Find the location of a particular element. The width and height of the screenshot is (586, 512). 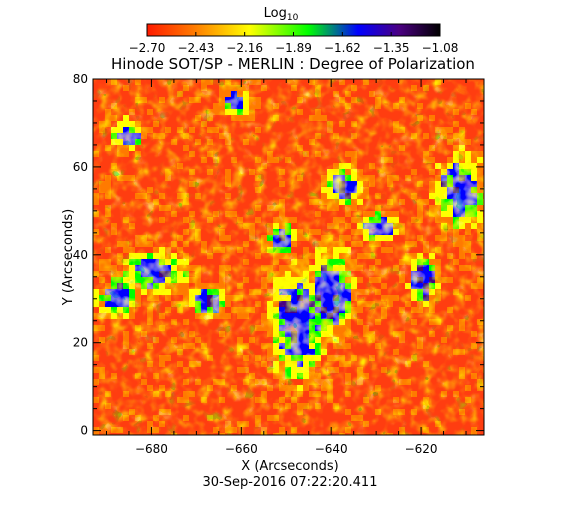

y-tick-label: 20 is located at coordinates (80, 343).